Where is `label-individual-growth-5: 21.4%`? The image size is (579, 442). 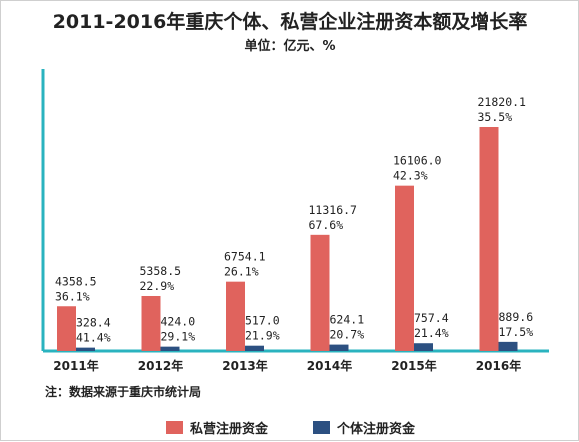 label-individual-growth-5: 21.4% is located at coordinates (431, 333).